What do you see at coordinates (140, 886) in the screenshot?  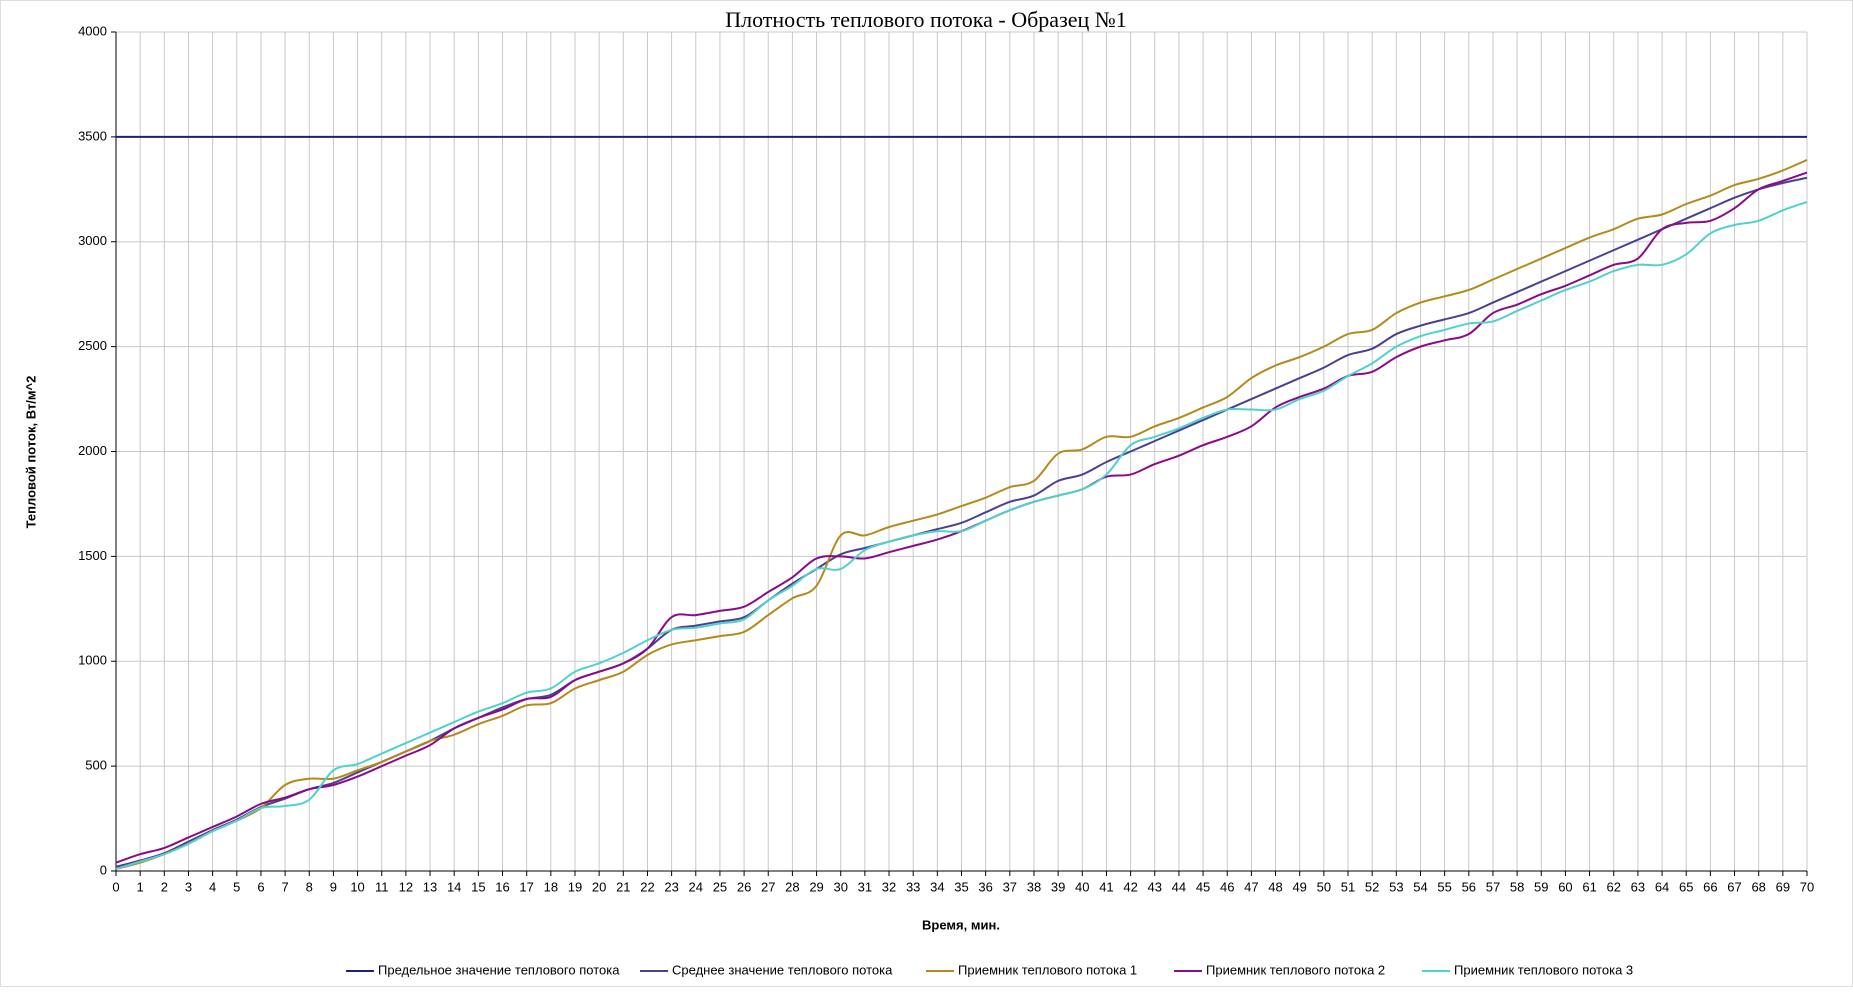 I see `x-tick-label: 1` at bounding box center [140, 886].